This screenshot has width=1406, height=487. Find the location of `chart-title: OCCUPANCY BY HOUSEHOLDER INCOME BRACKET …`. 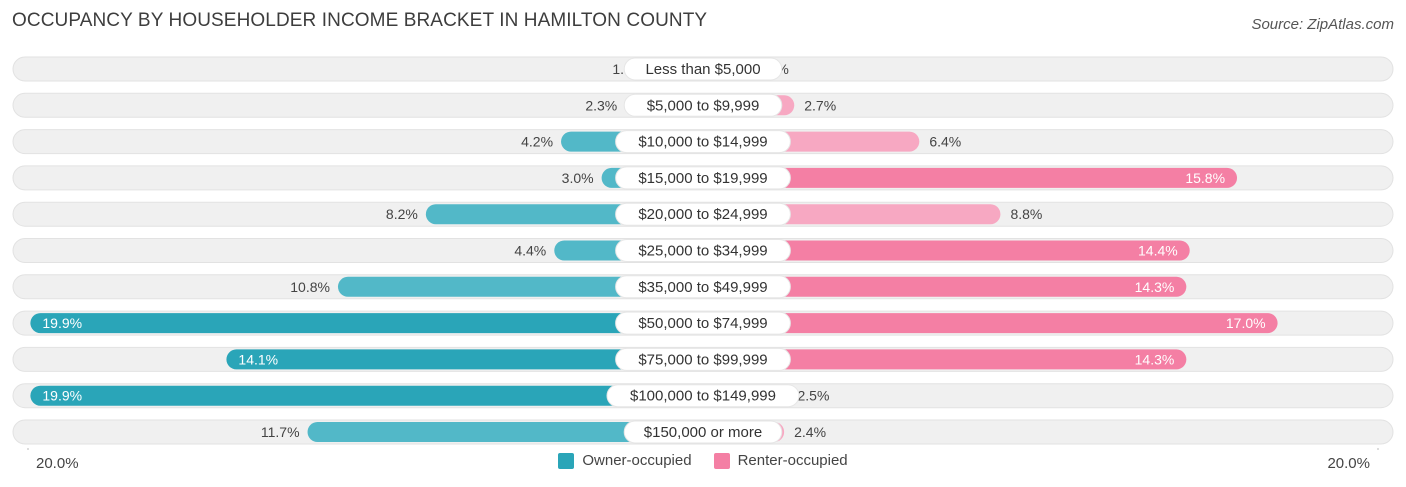

chart-title: OCCUPANCY BY HOUSEHOLDER INCOME BRACKET … is located at coordinates (360, 20).